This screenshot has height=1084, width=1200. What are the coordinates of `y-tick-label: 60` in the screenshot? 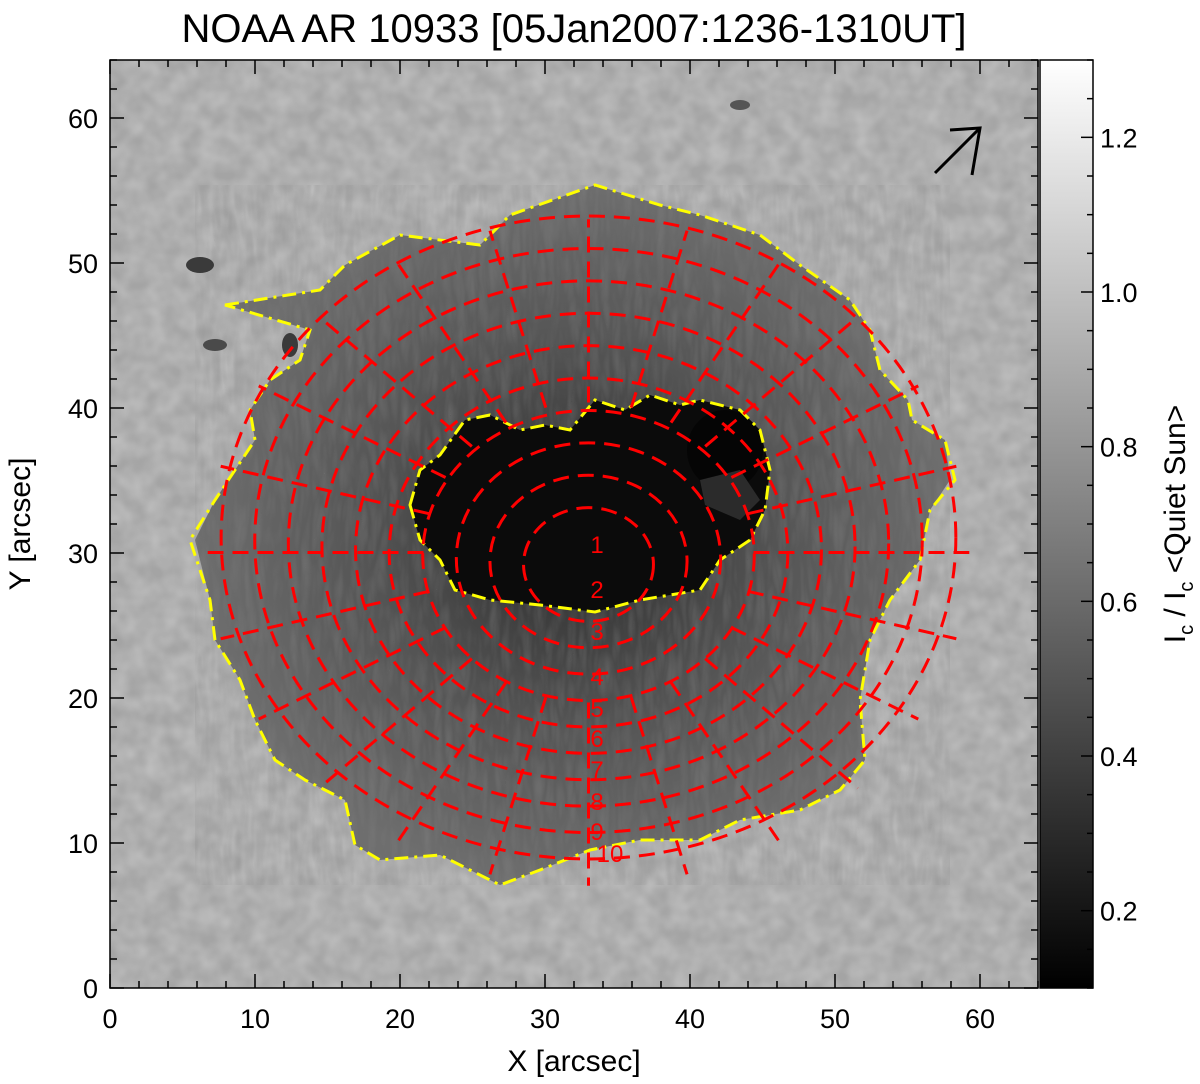 It's located at (83, 119).